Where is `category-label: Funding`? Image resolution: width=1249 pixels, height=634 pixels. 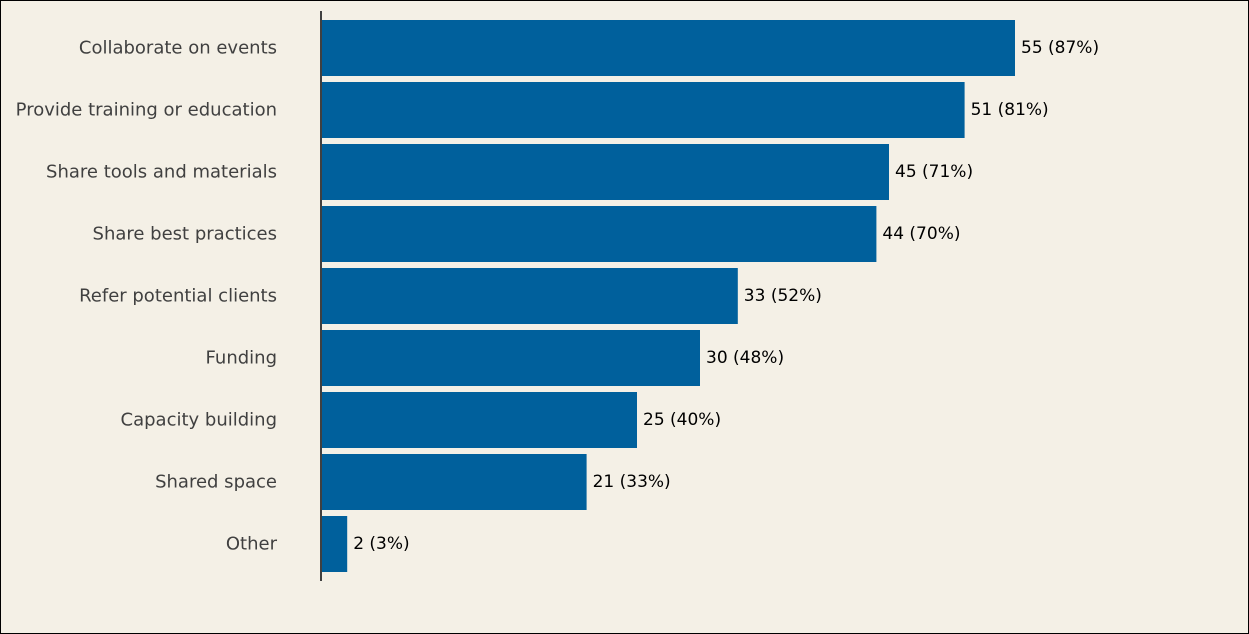 category-label: Funding is located at coordinates (241, 358).